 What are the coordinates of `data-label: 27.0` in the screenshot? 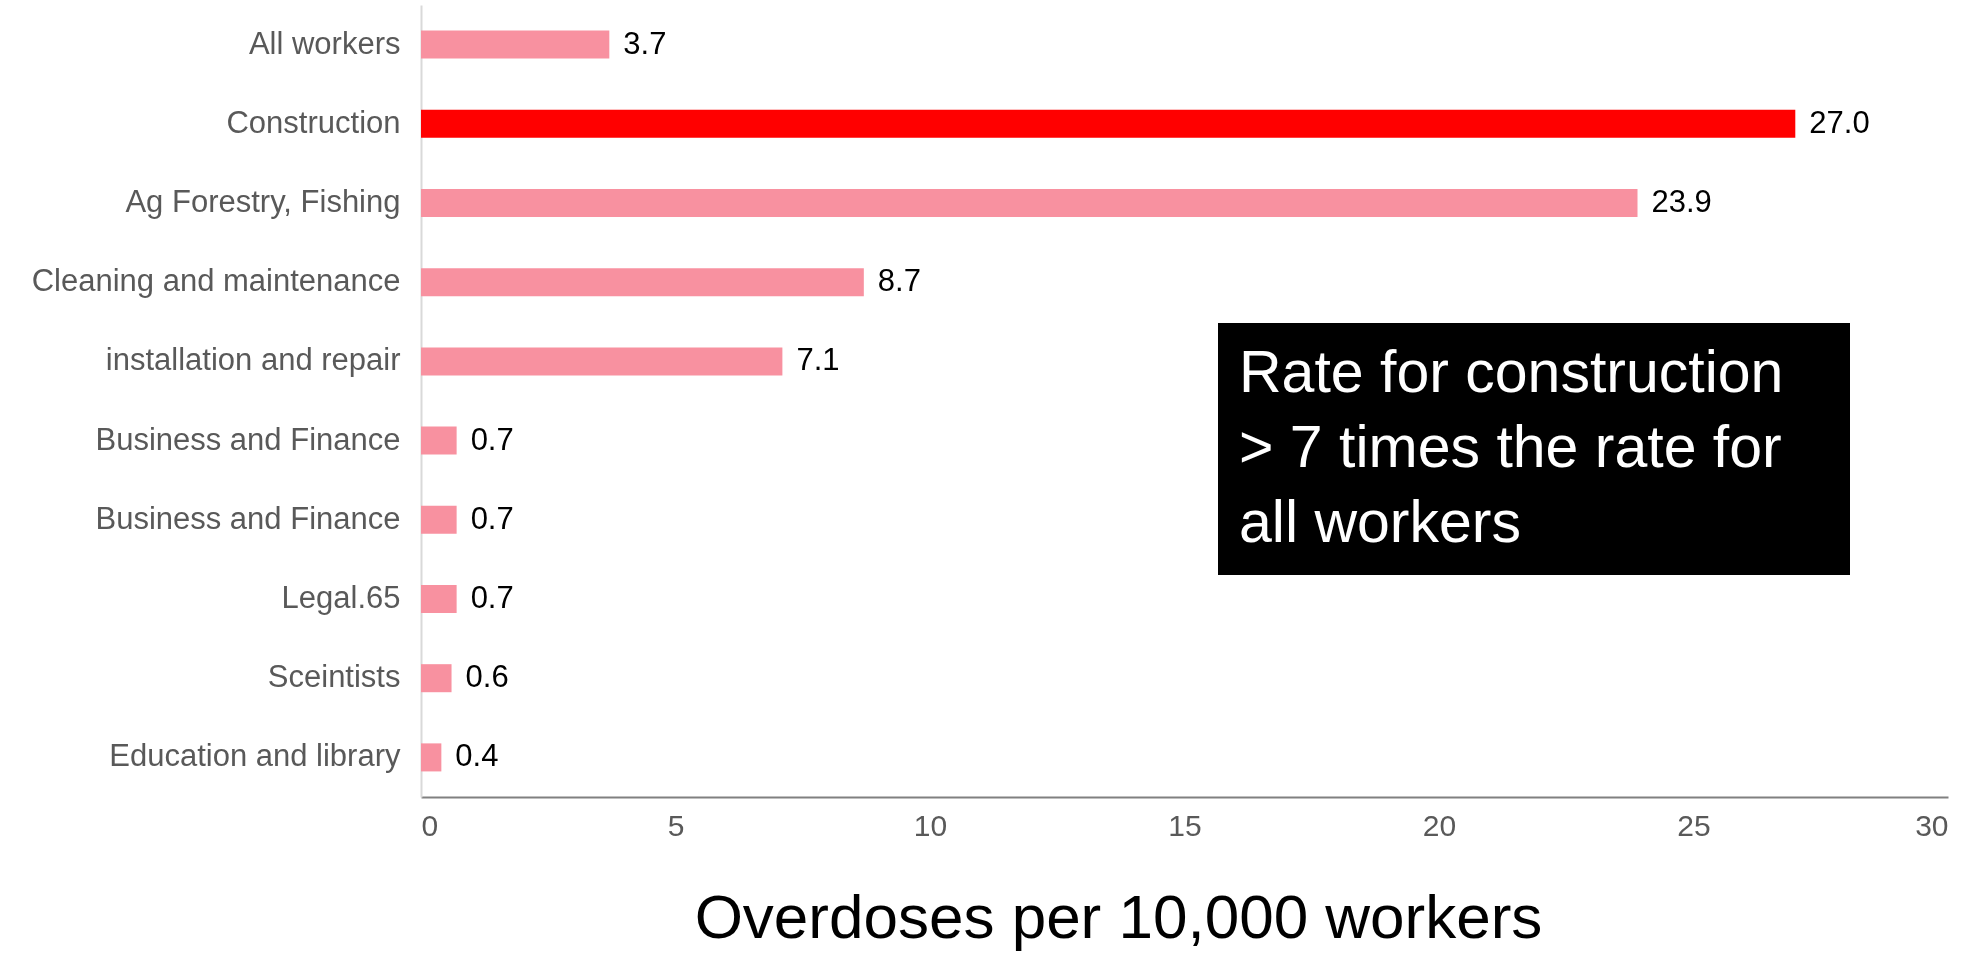 It's located at (1839, 122).